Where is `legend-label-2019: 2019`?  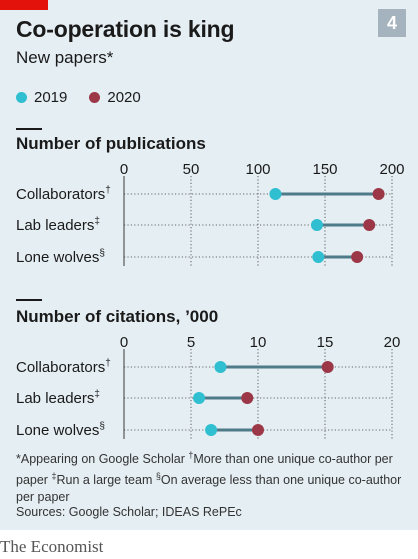 legend-label-2019: 2019 is located at coordinates (51, 97).